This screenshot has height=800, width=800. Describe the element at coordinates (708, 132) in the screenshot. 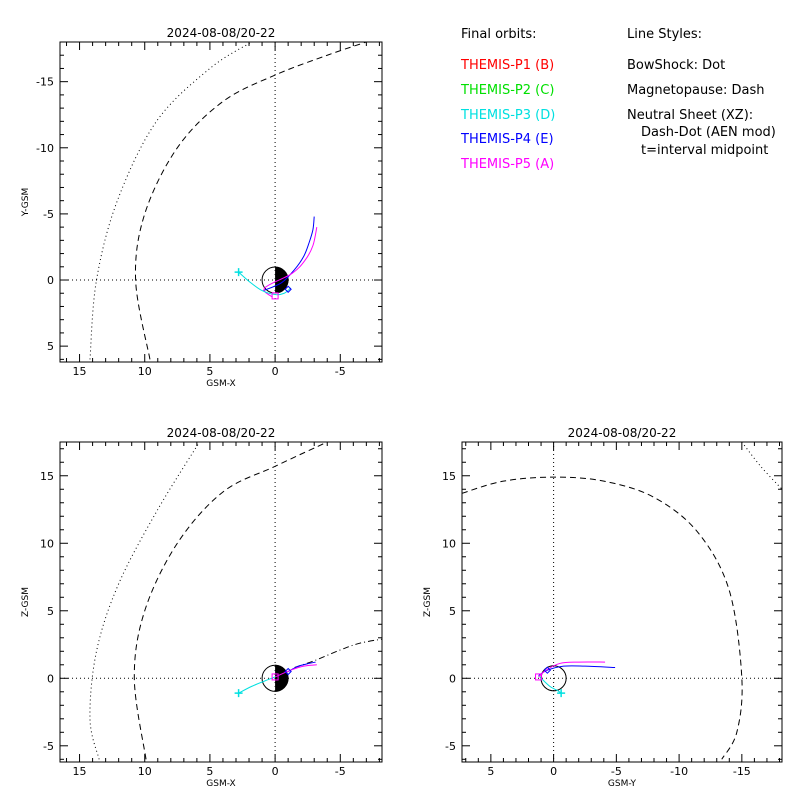

I see `legend-style-dashdot: Dash-Dot (AEN mod)` at that location.